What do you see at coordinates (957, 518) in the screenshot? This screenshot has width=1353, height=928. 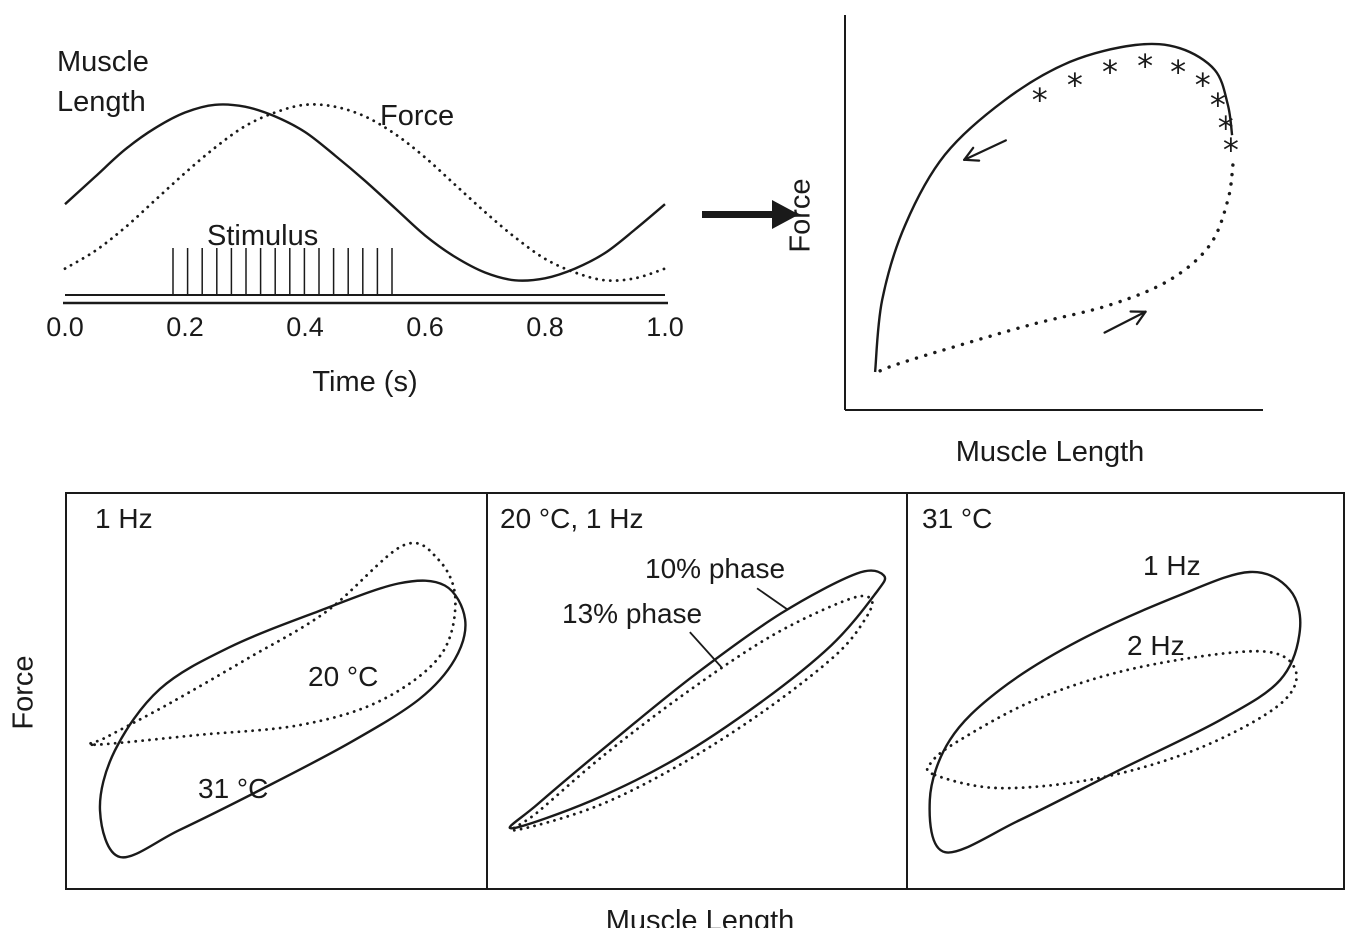 I see `panel3-condition-label: 31 °C` at bounding box center [957, 518].